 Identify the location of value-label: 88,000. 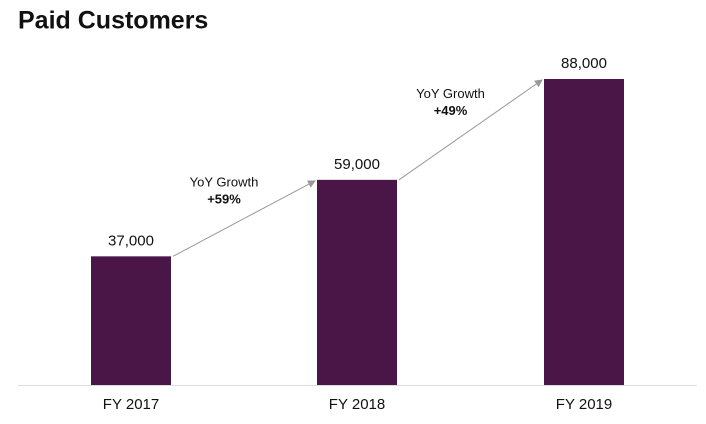
(584, 63).